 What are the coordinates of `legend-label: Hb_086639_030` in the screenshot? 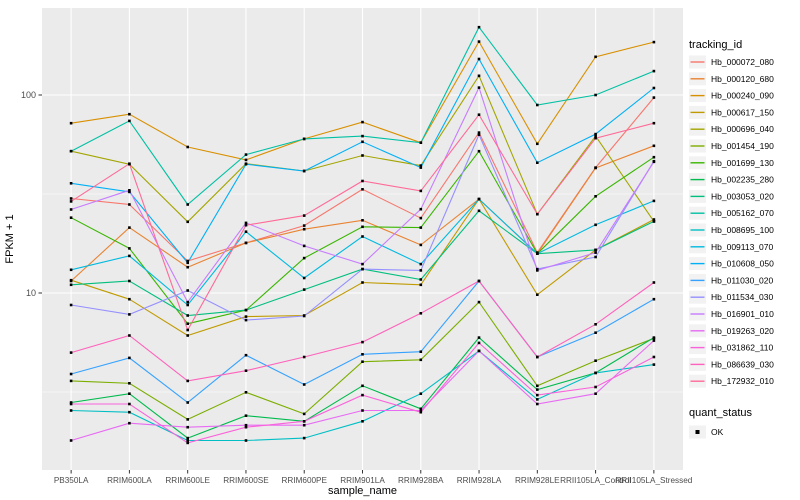 It's located at (742, 364).